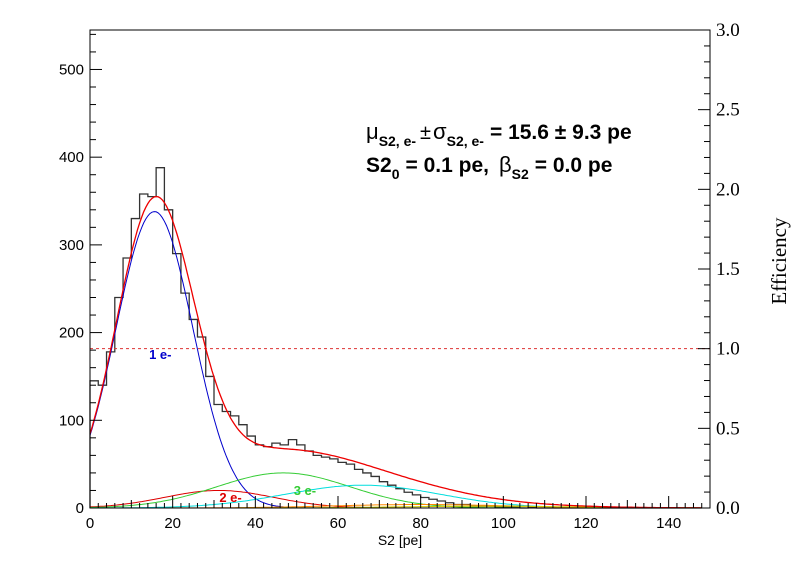 This screenshot has width=796, height=573. I want to click on curve-label-1: 1 e-, so click(160, 354).